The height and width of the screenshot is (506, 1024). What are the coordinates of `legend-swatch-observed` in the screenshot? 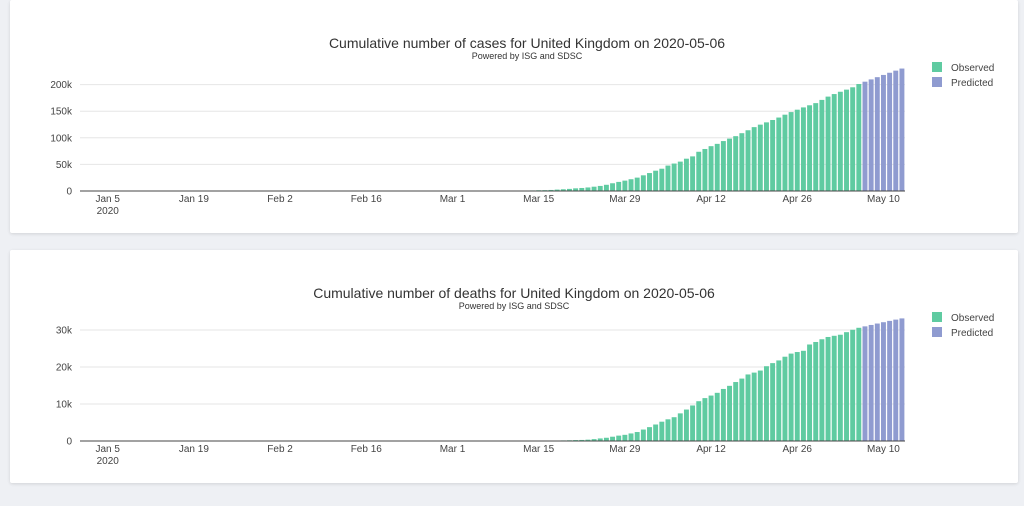 It's located at (937, 317).